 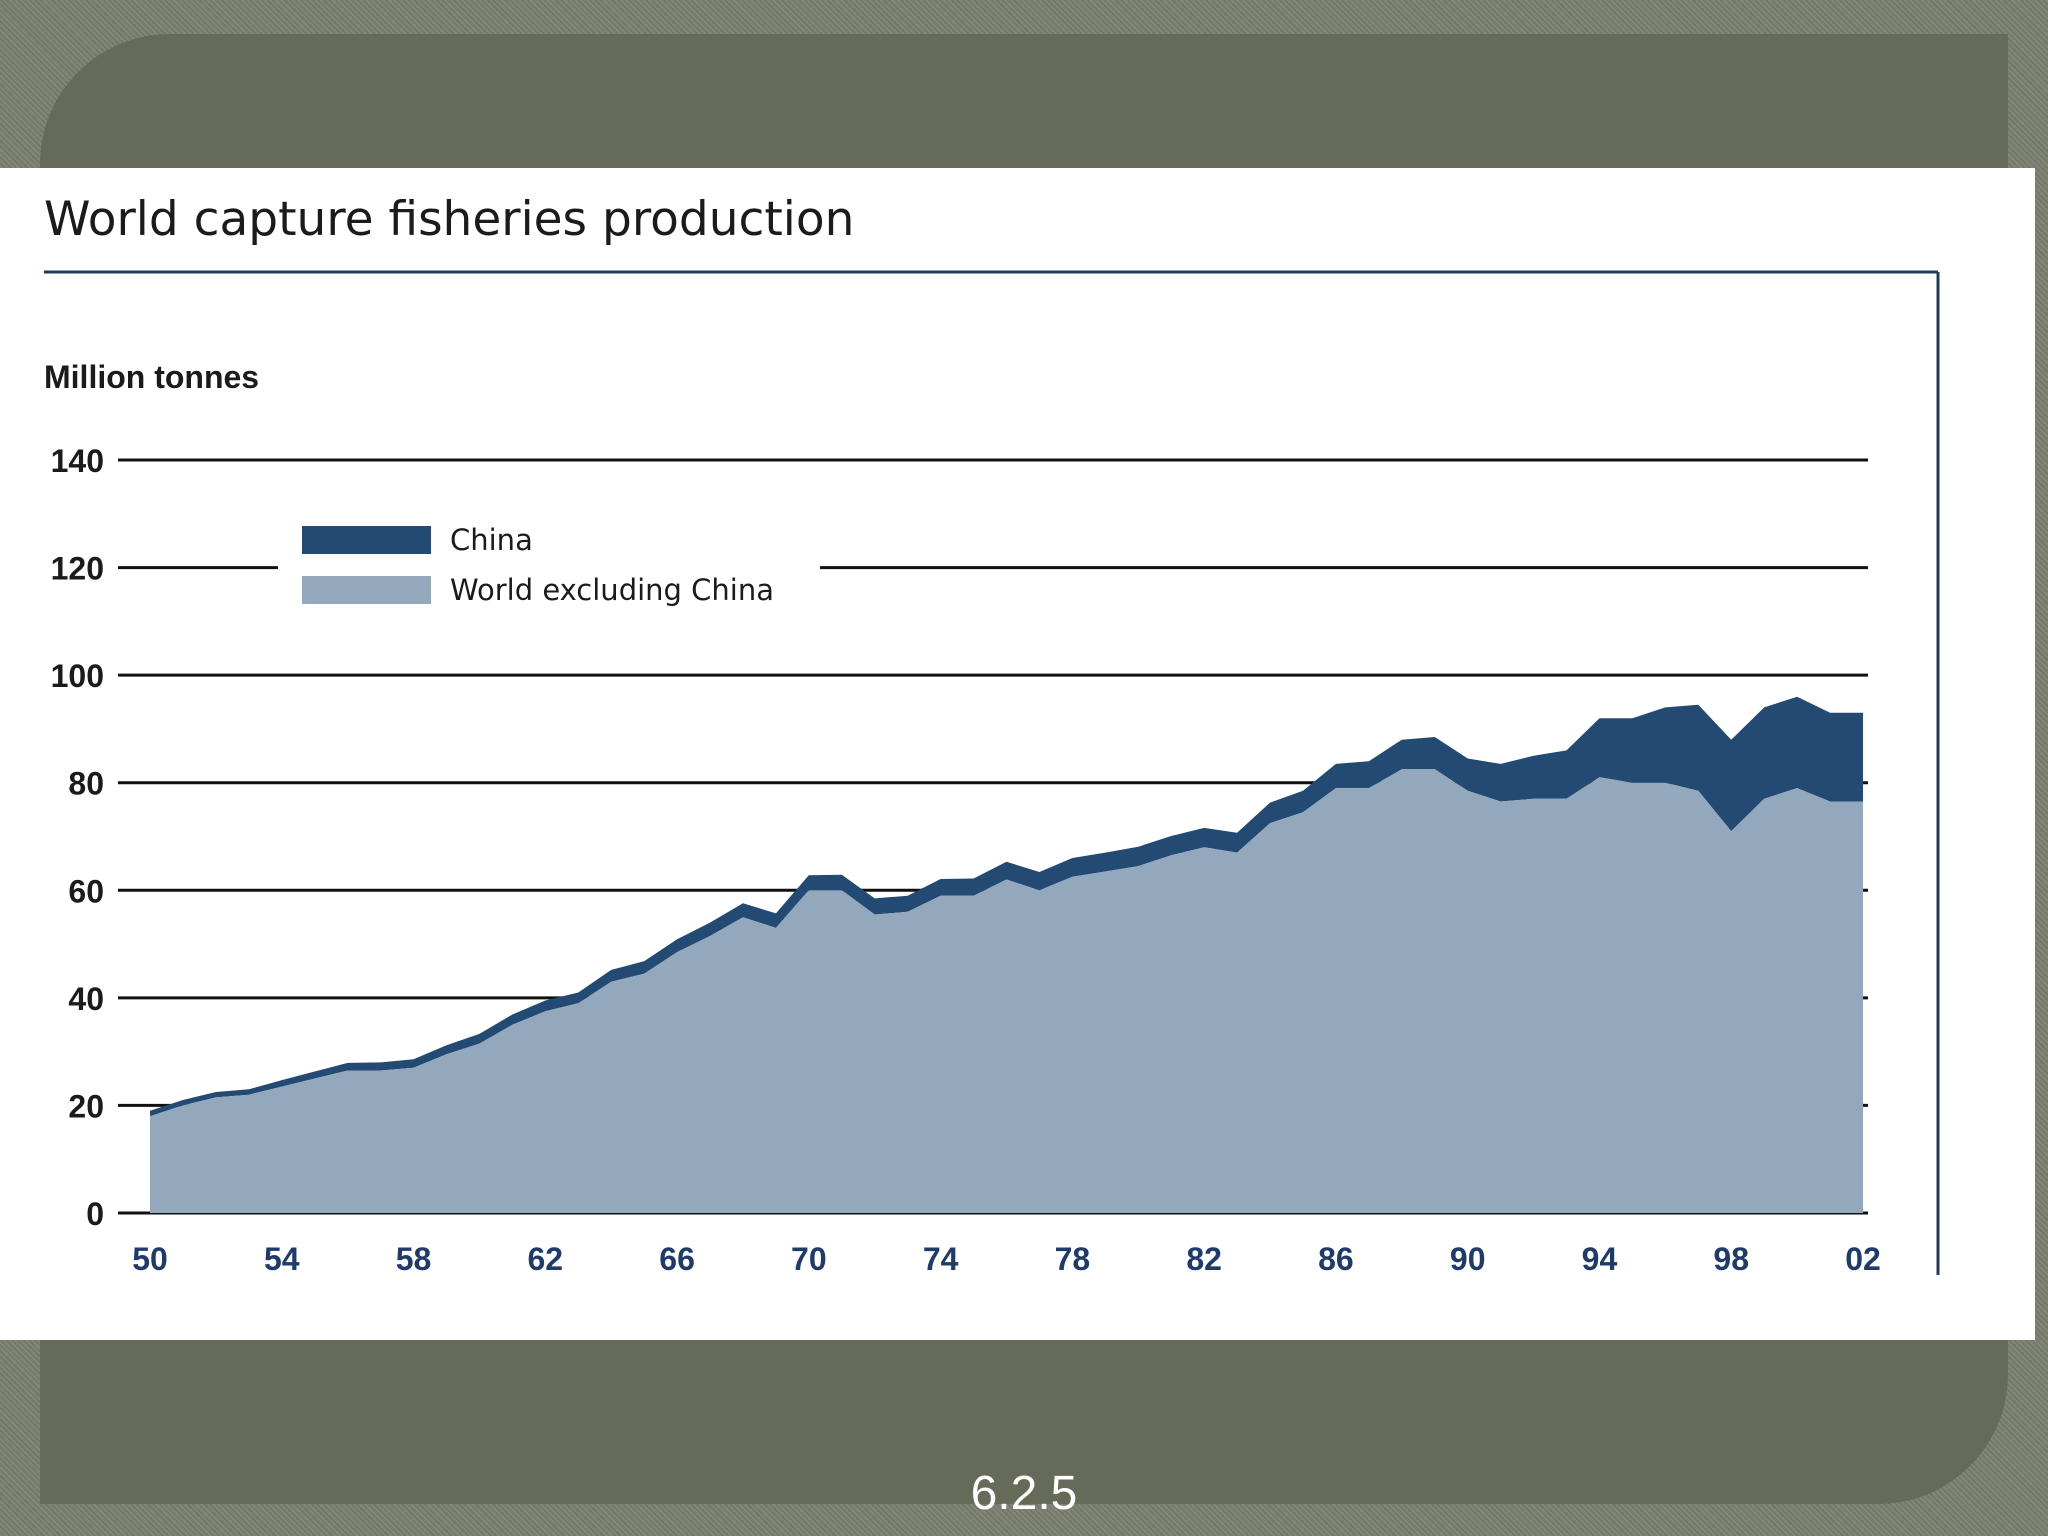 I want to click on x-tick-label: 90, so click(x=1468, y=1259).